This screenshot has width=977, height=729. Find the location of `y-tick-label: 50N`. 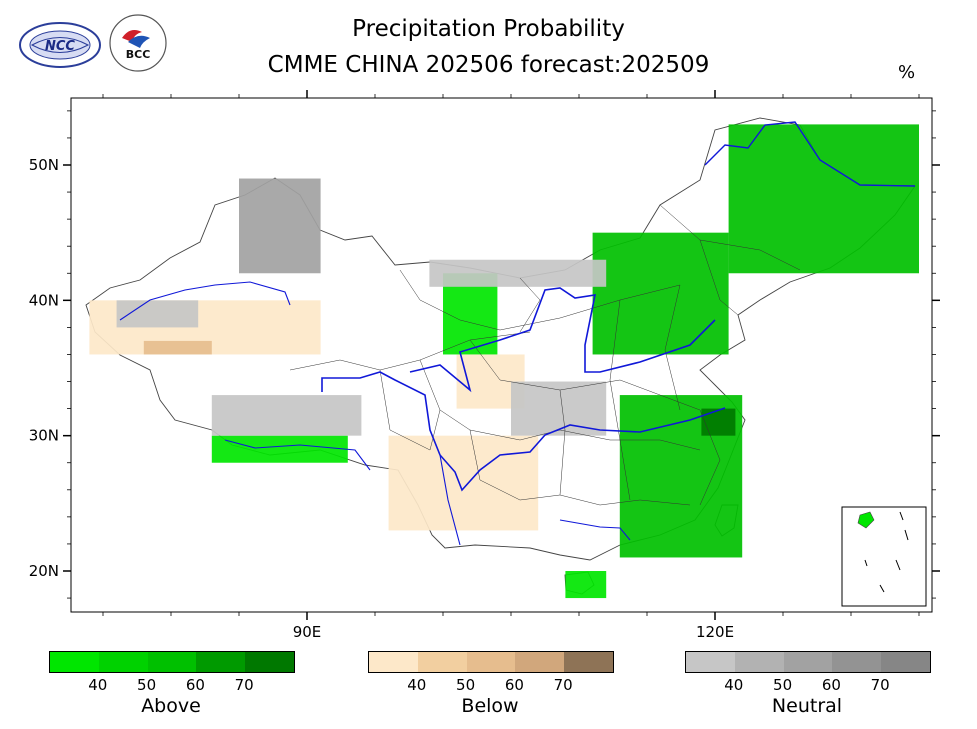

y-tick-label: 50N is located at coordinates (44, 165).